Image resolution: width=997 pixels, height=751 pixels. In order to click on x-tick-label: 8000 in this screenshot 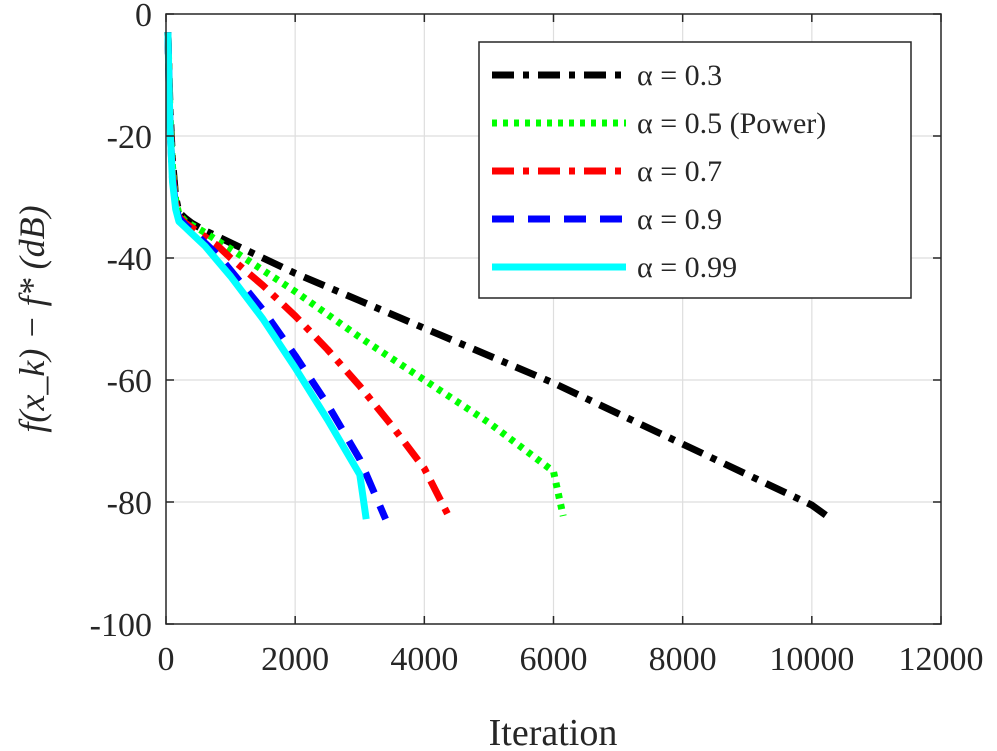, I will do `click(683, 659)`.